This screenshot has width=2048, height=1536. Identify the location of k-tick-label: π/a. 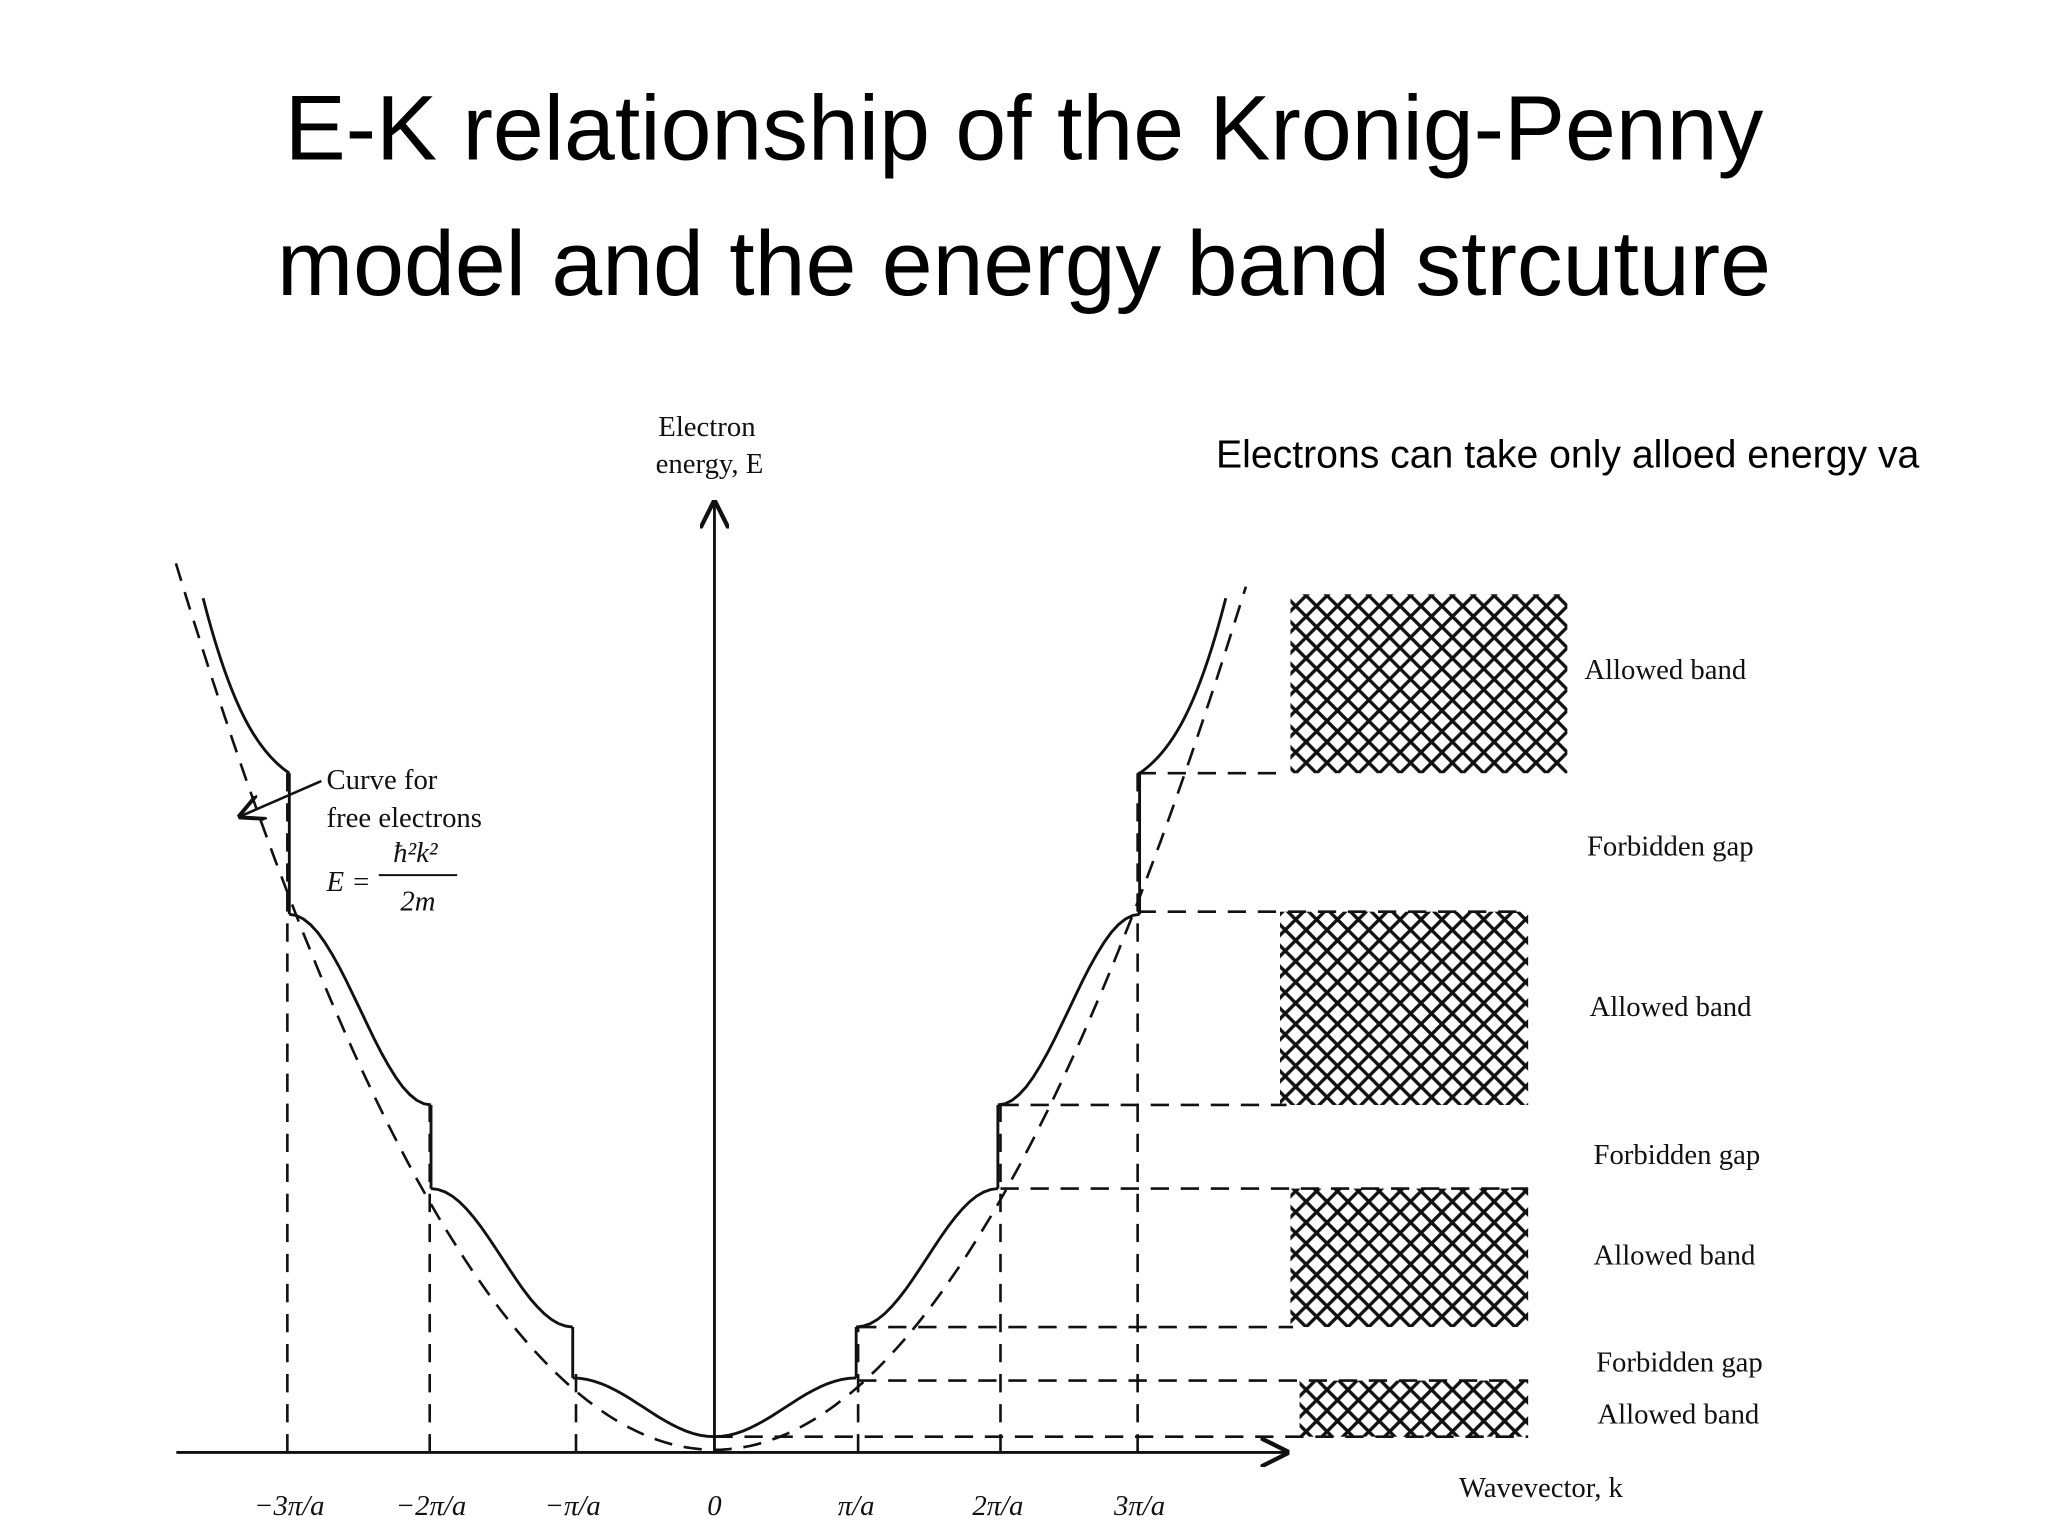
(856, 1506).